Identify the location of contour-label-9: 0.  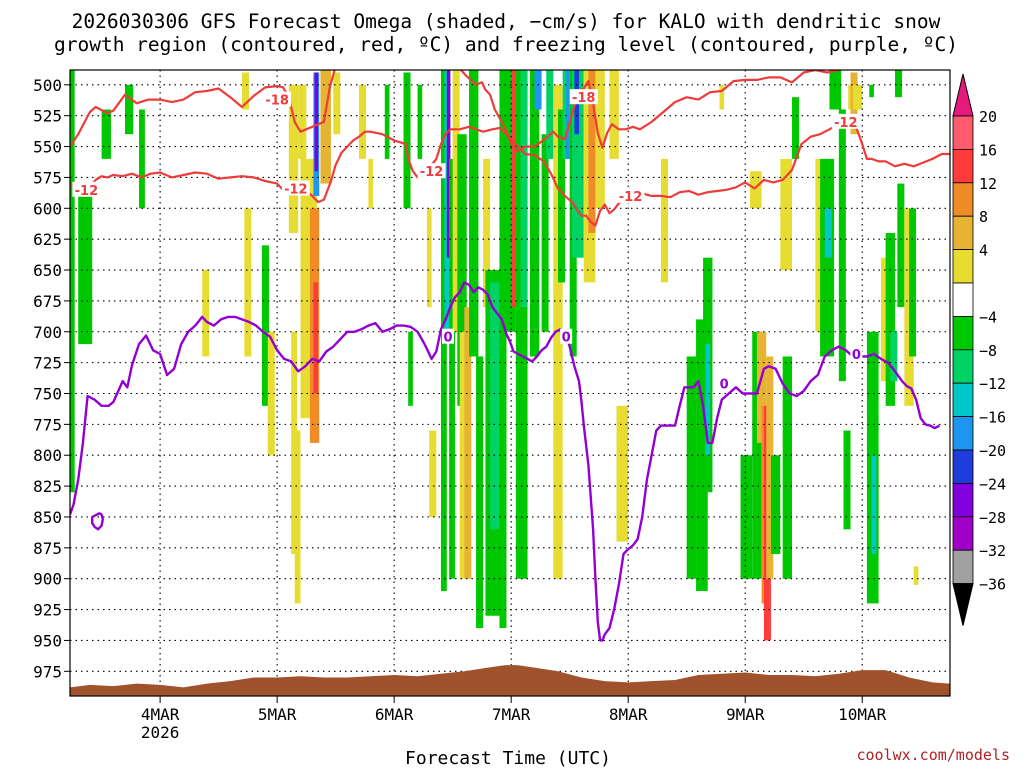
(724, 385).